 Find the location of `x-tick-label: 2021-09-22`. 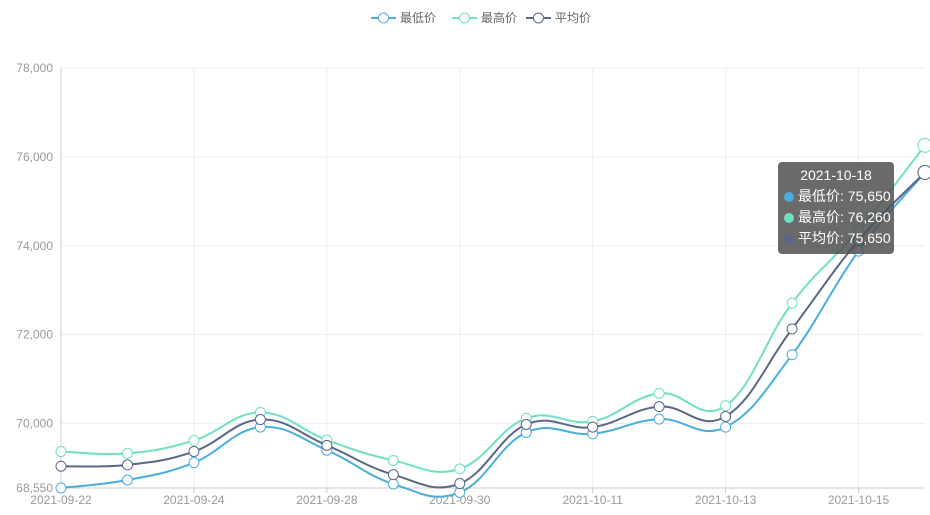

x-tick-label: 2021-09-22 is located at coordinates (61, 500).